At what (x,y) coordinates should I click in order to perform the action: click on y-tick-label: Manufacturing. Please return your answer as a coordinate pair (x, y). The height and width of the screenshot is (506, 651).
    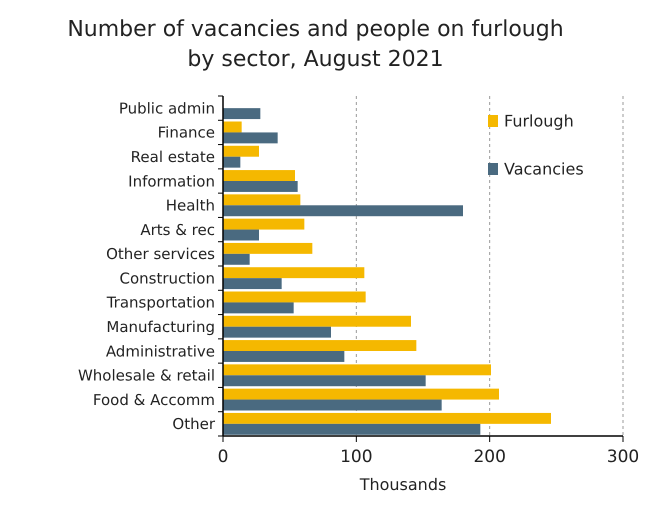
    Looking at the image, I should click on (160, 327).